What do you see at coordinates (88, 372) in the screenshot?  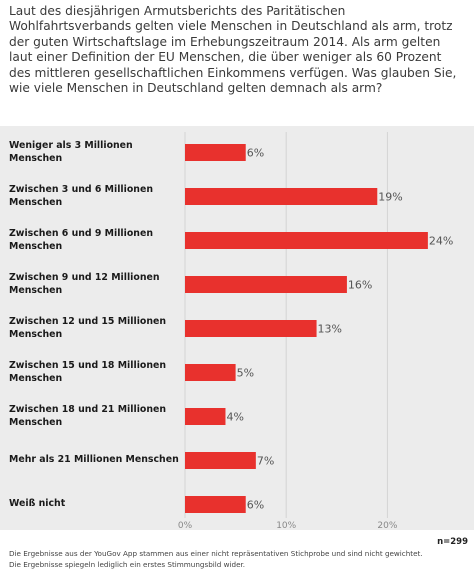 I see `category-label: Zwischen 15 und 18 Millionen Menschen` at bounding box center [88, 372].